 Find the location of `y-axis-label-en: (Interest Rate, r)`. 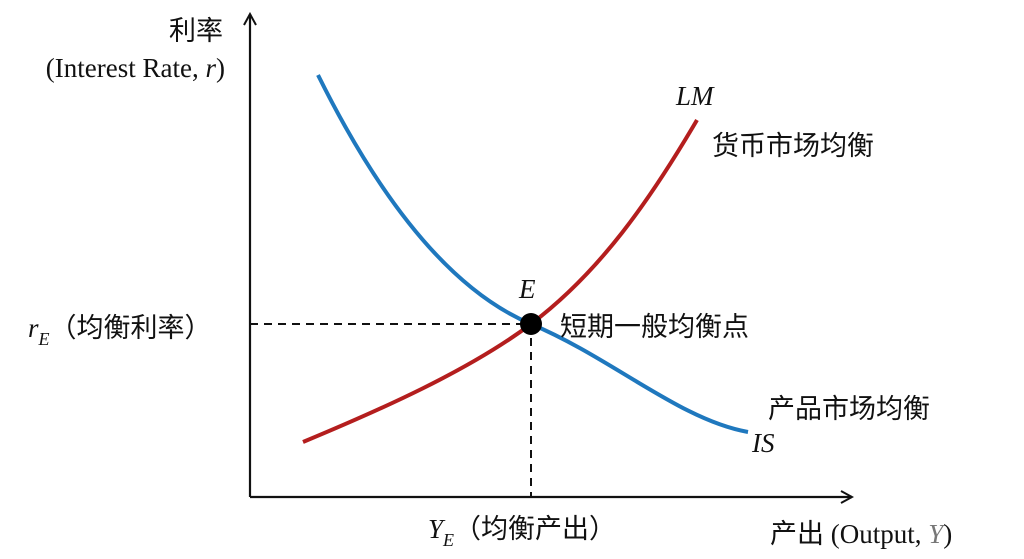

y-axis-label-en: (Interest Rate, r) is located at coordinates (135, 68).